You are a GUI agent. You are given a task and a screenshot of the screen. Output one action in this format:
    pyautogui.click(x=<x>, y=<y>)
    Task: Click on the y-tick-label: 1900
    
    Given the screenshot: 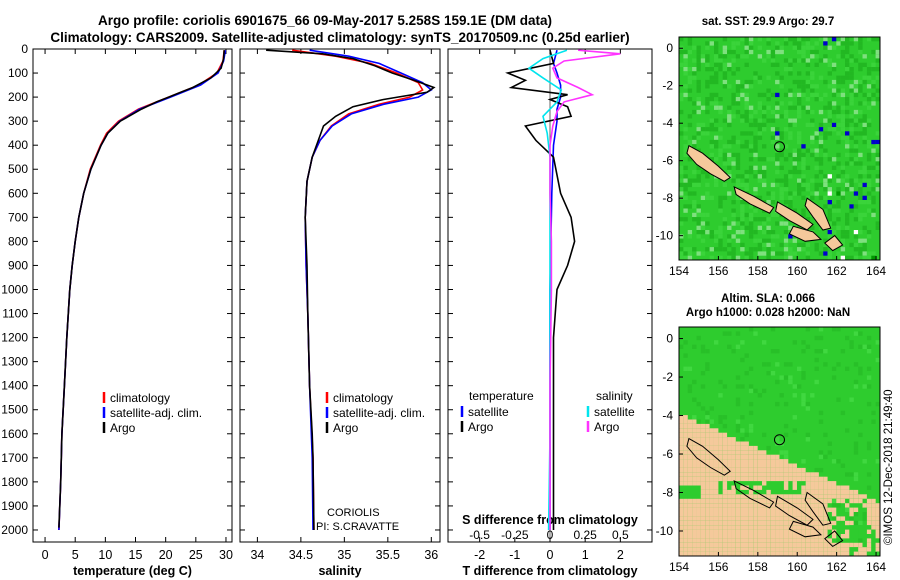 What is the action you would take?
    pyautogui.click(x=14, y=506)
    